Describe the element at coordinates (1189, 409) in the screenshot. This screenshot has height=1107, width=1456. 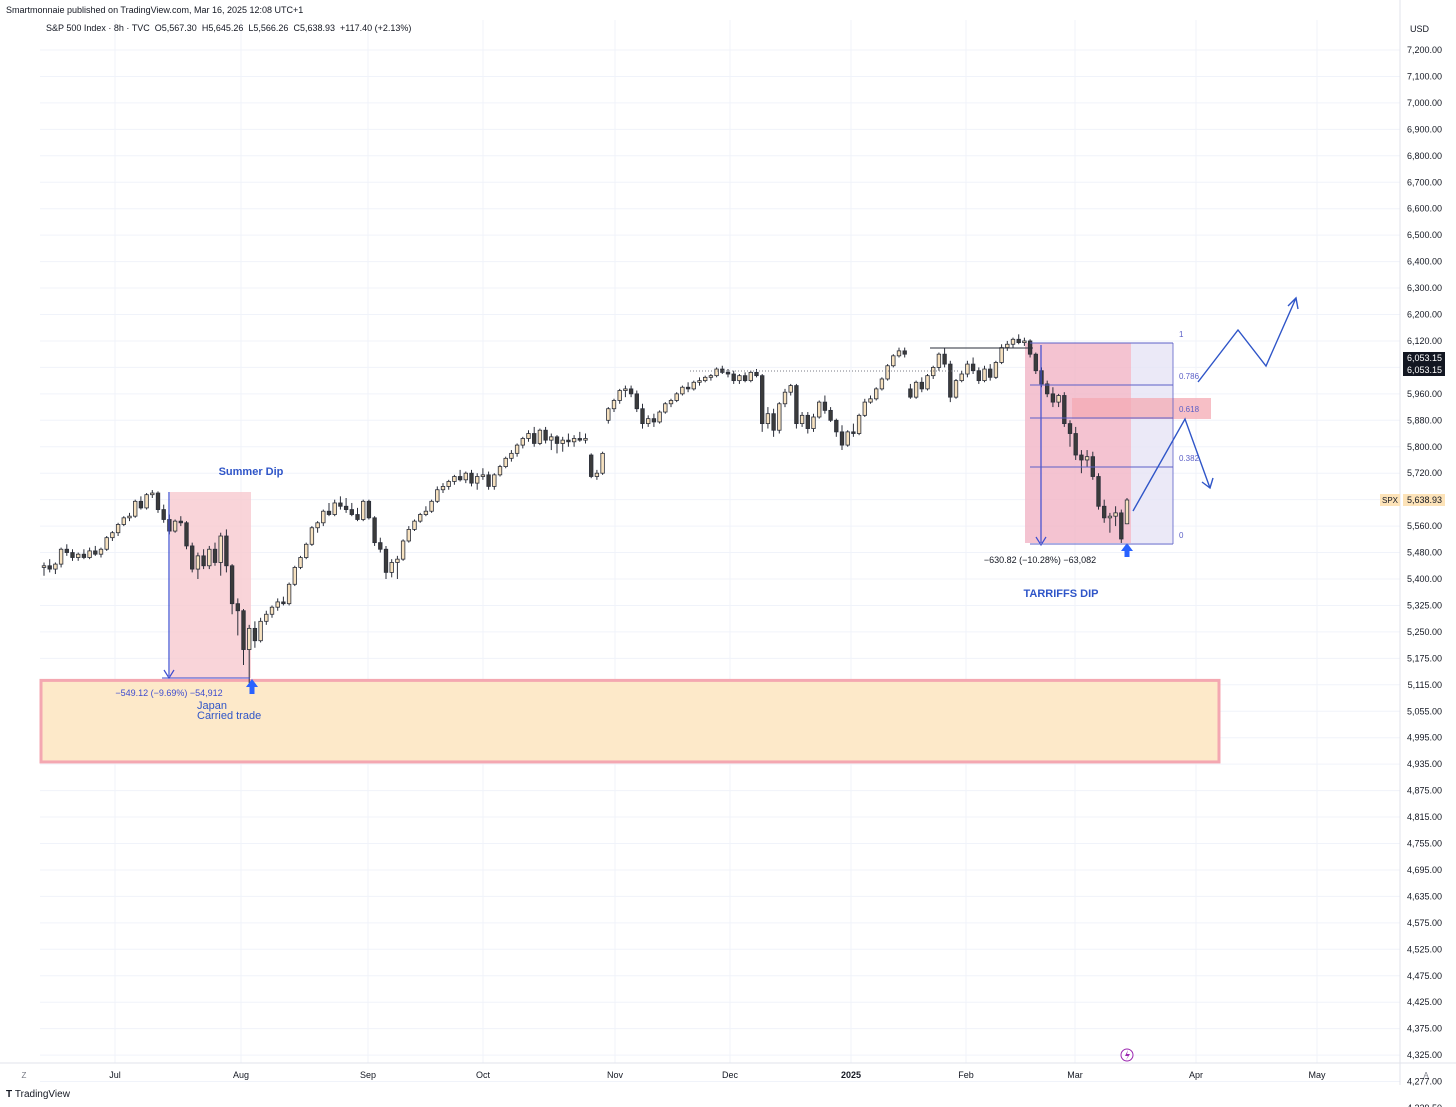
I see `fib-level-label: 0.618` at that location.